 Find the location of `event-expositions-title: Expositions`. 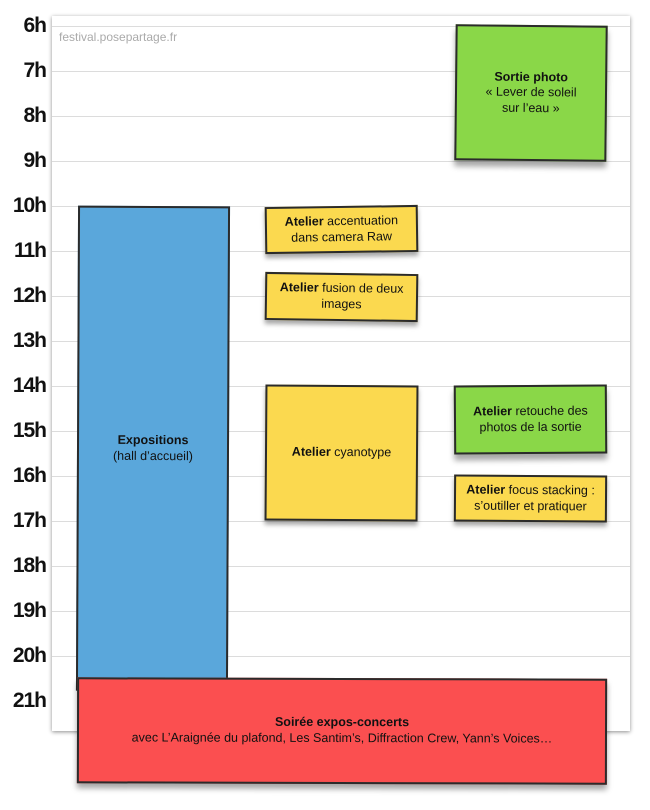

event-expositions-title: Expositions is located at coordinates (153, 440).